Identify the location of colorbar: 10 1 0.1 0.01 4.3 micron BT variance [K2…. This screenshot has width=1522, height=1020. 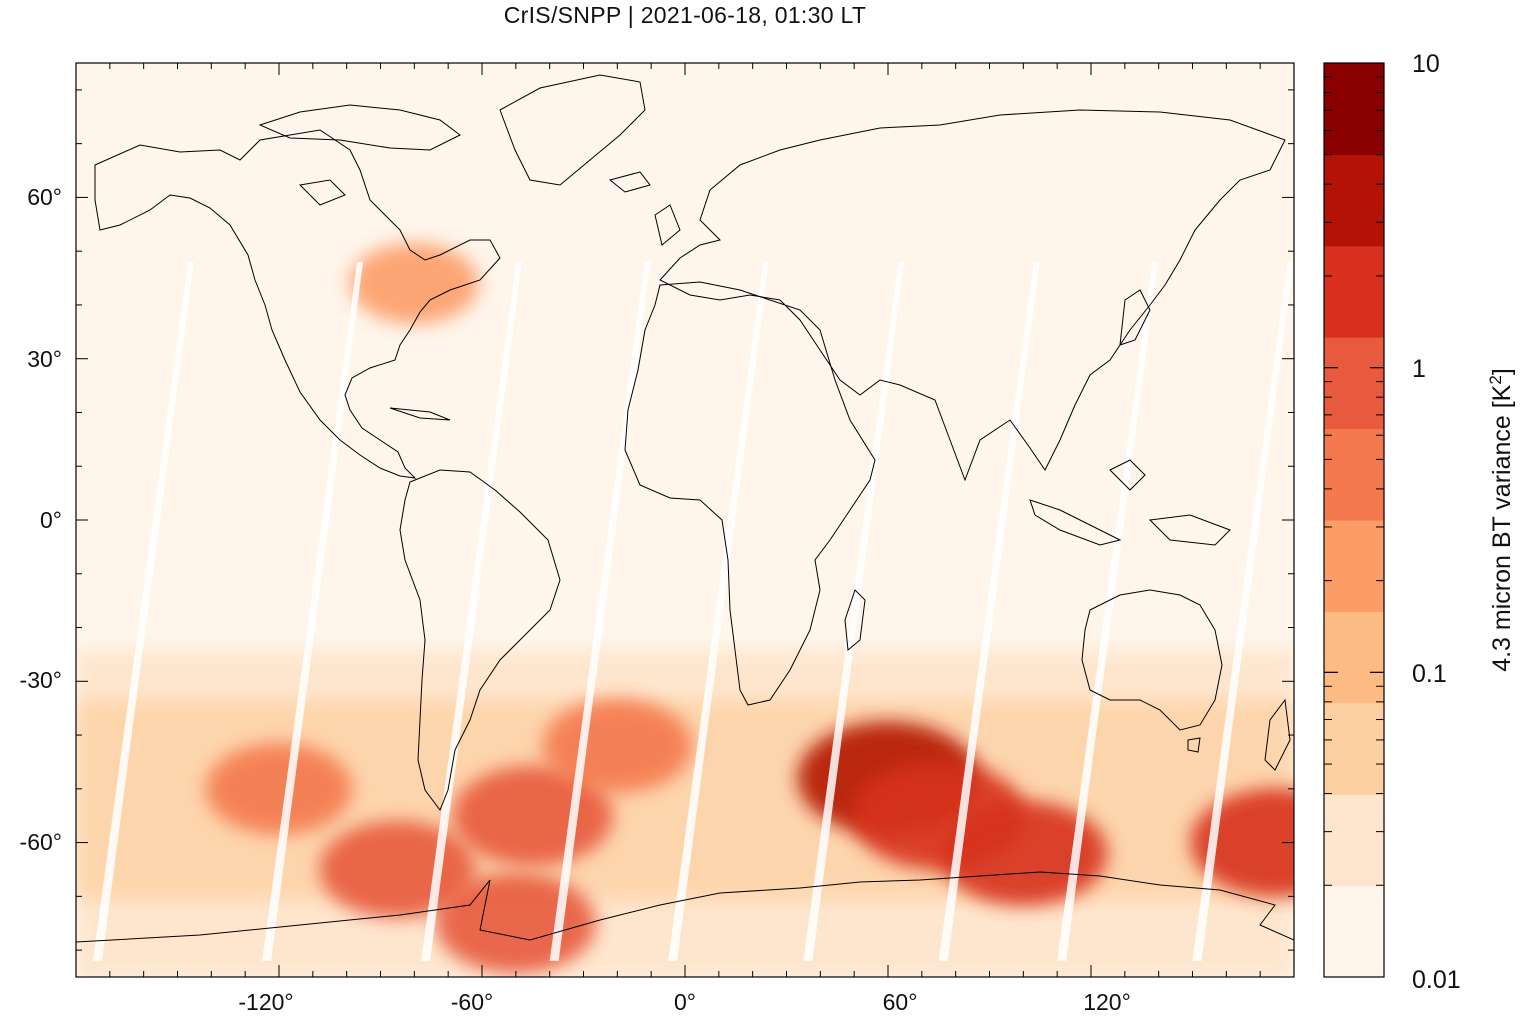
(1419, 522).